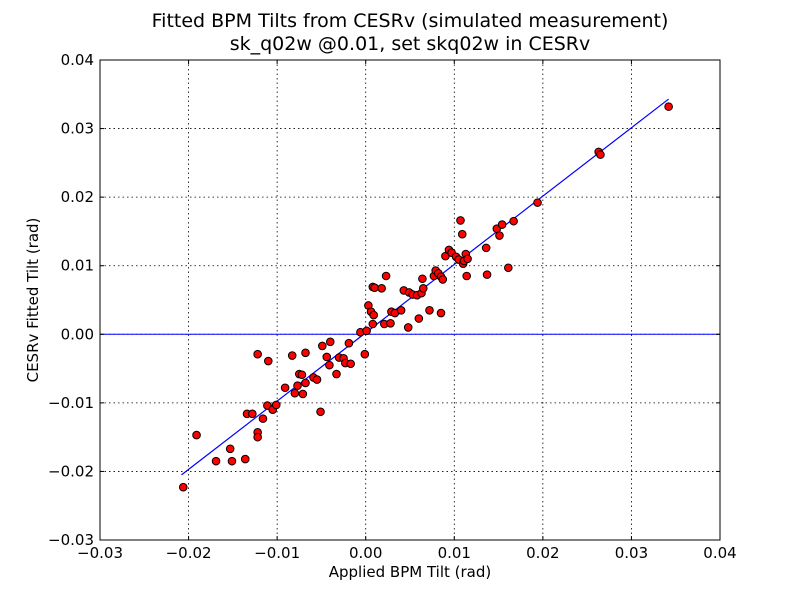 This screenshot has height=600, width=800. I want to click on x-tick-label: 0.01, so click(454, 553).